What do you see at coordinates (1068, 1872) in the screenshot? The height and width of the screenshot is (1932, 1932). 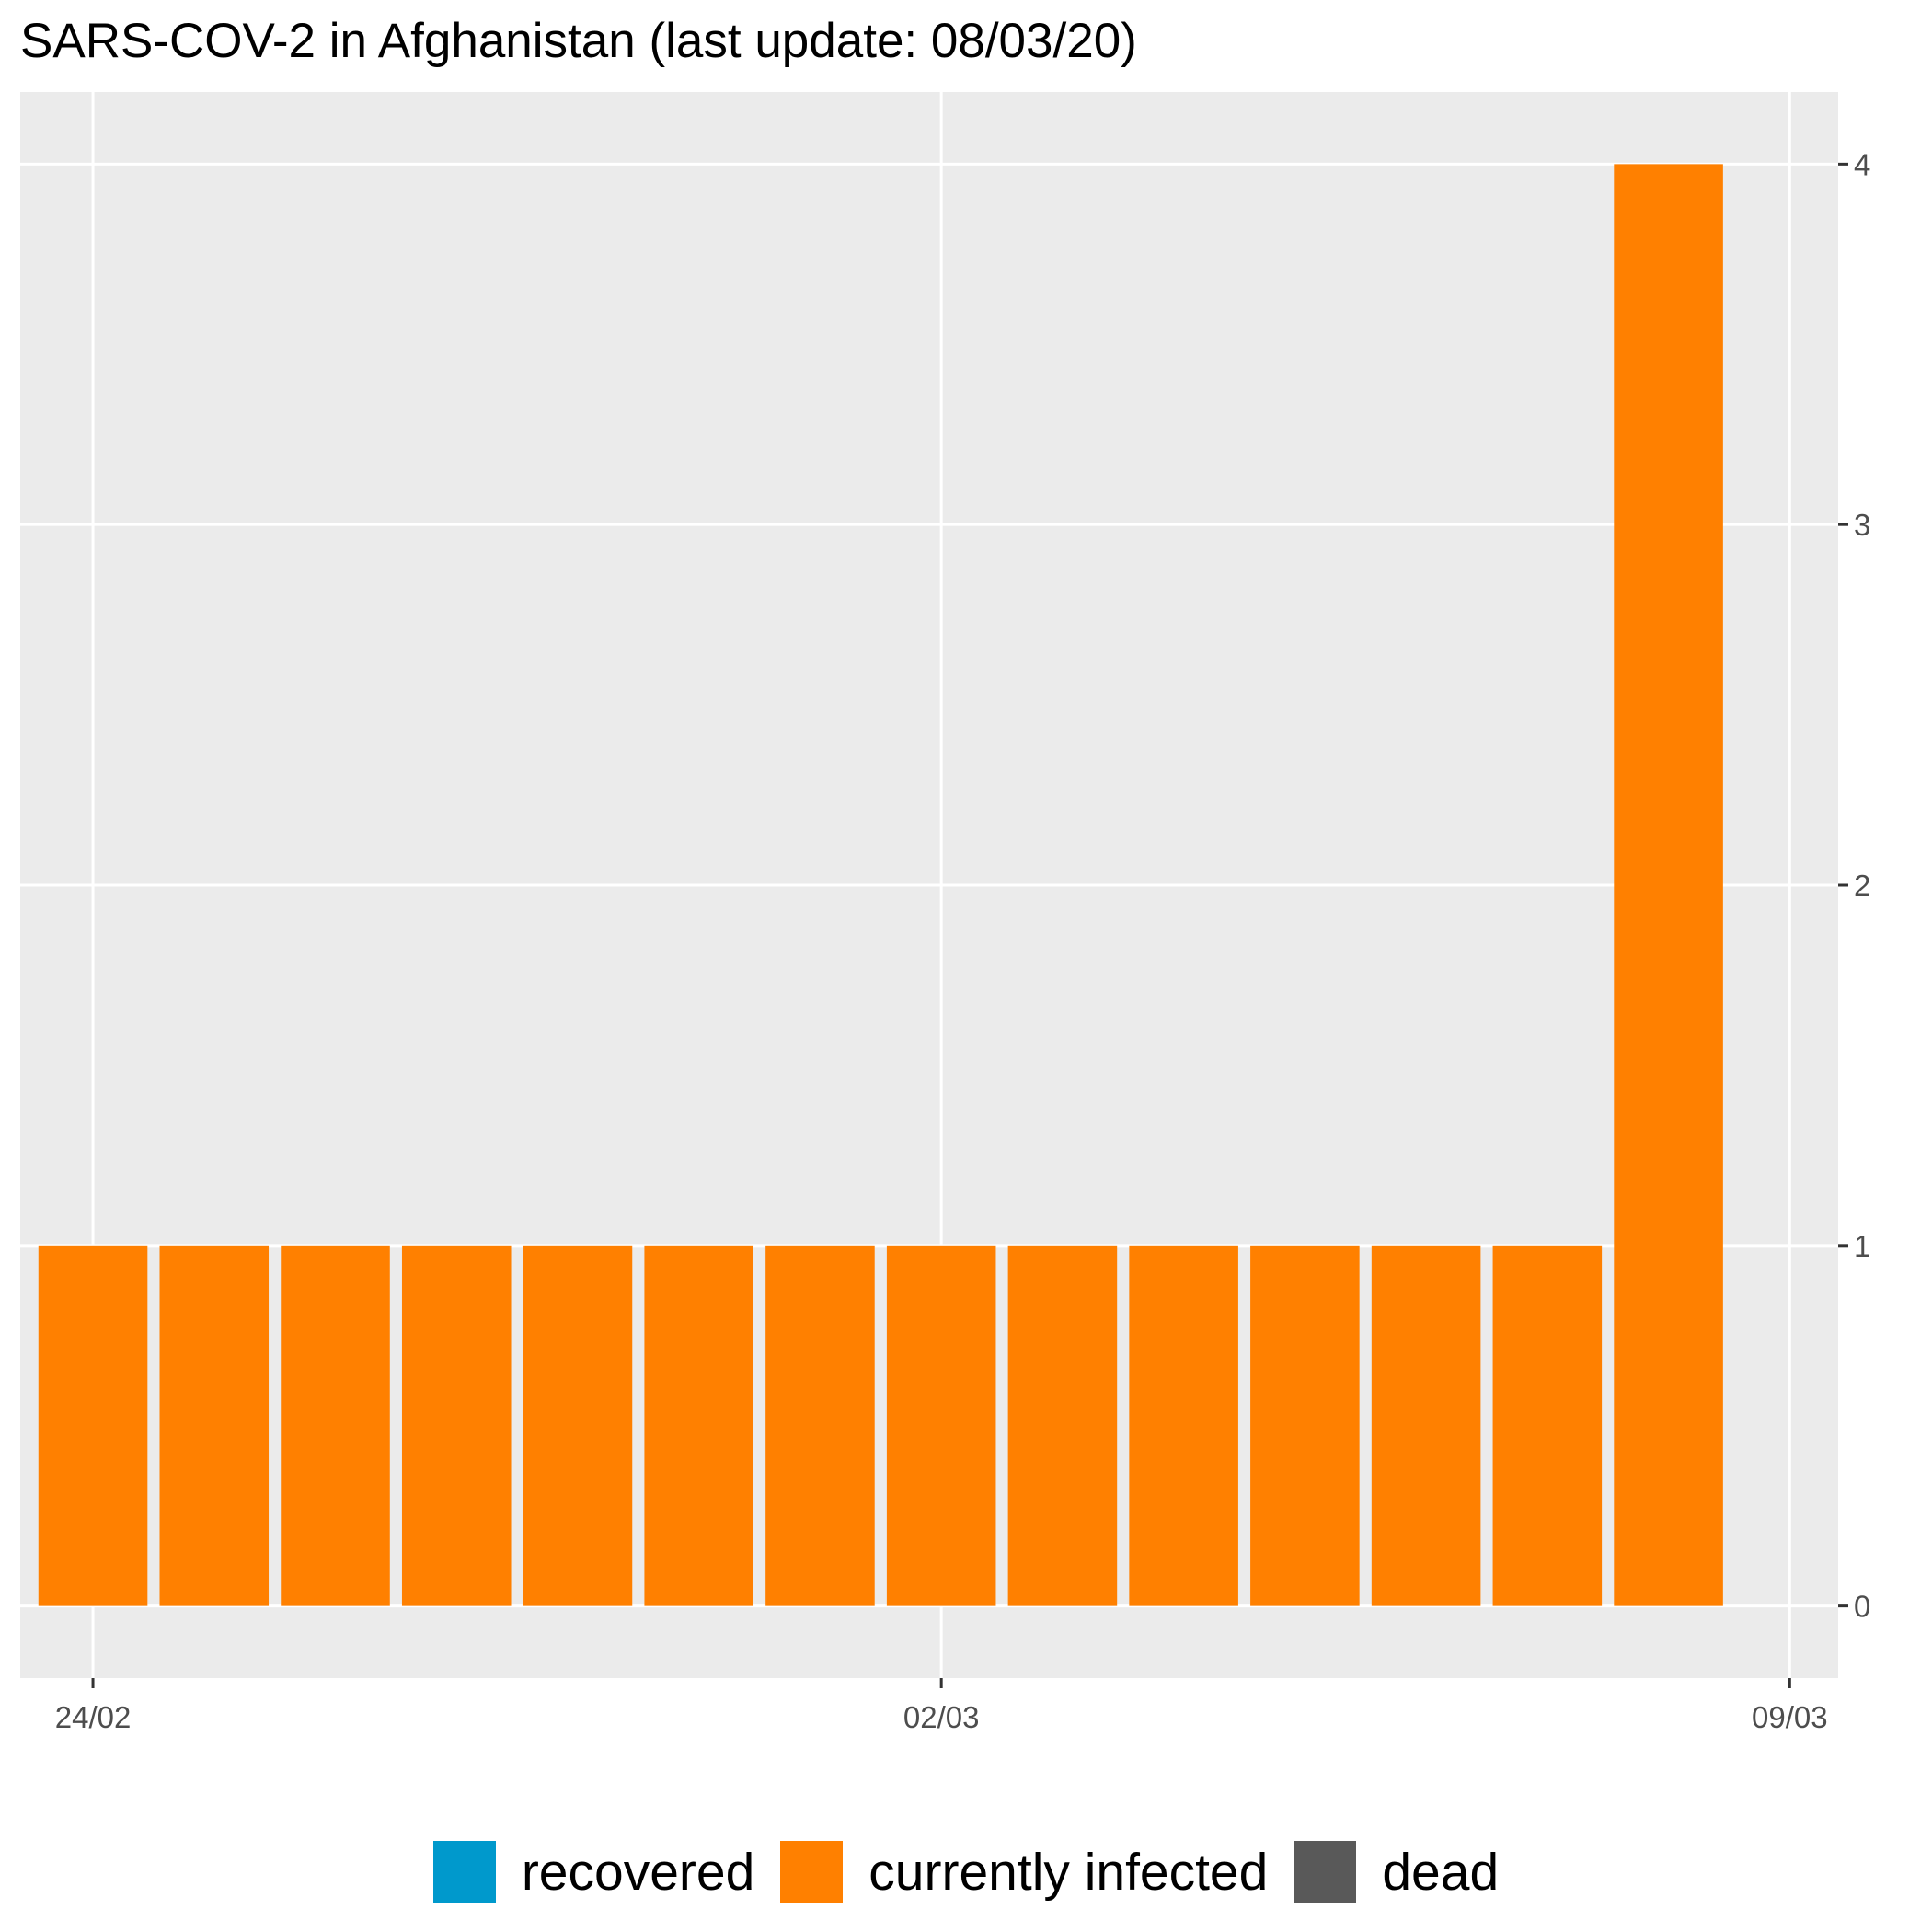 I see `legend-label: currently infected` at bounding box center [1068, 1872].